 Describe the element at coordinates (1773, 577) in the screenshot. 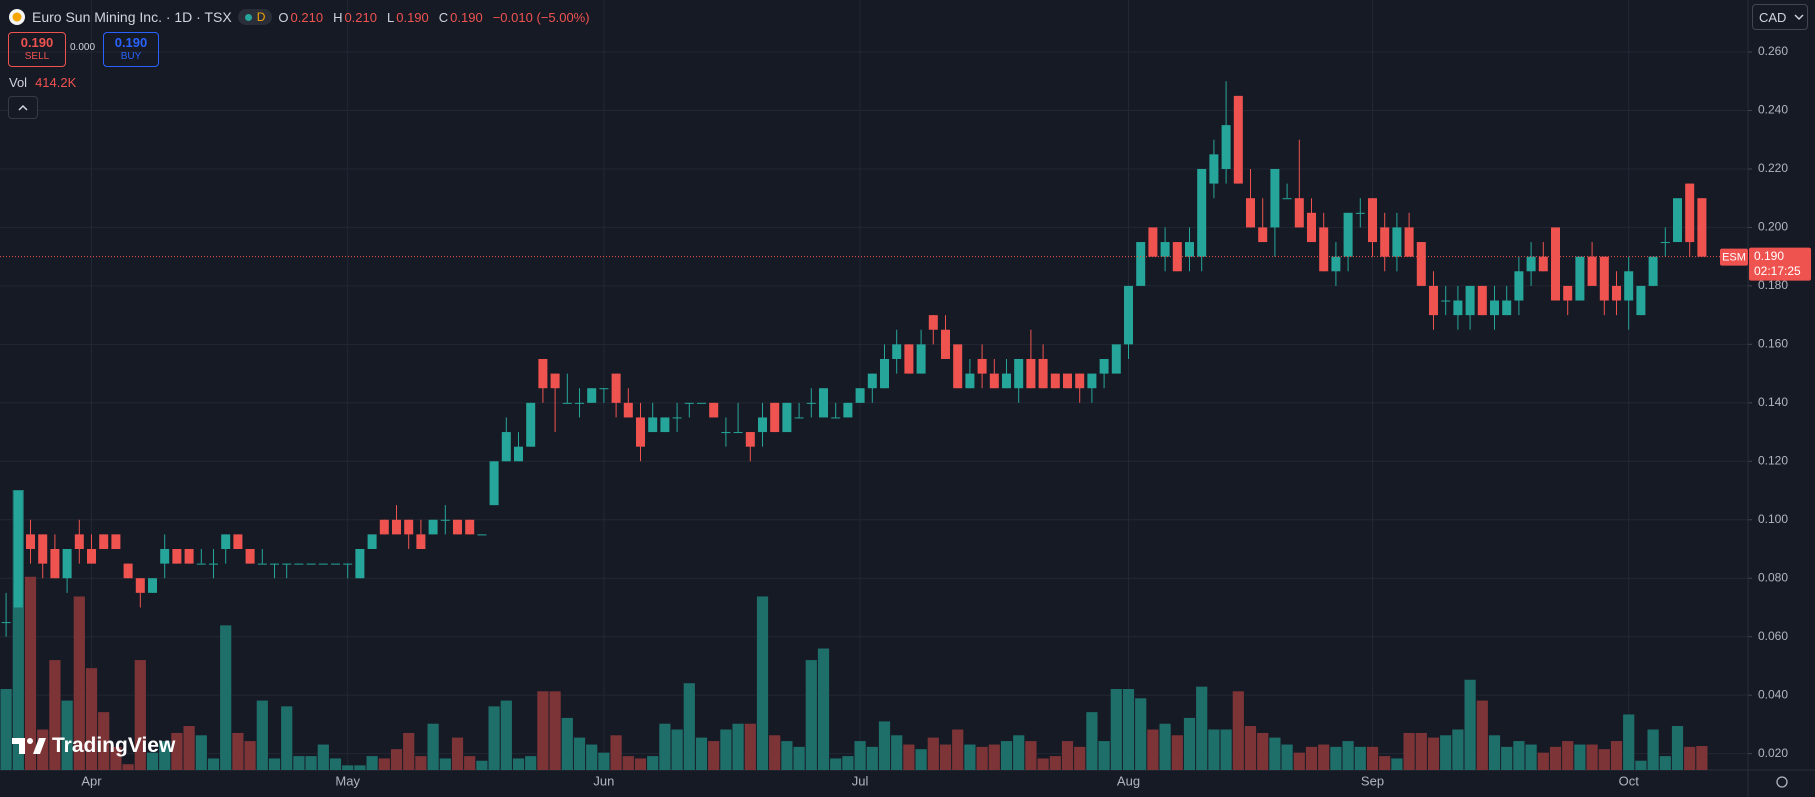

I see `y-tick-label: 0.080` at that location.